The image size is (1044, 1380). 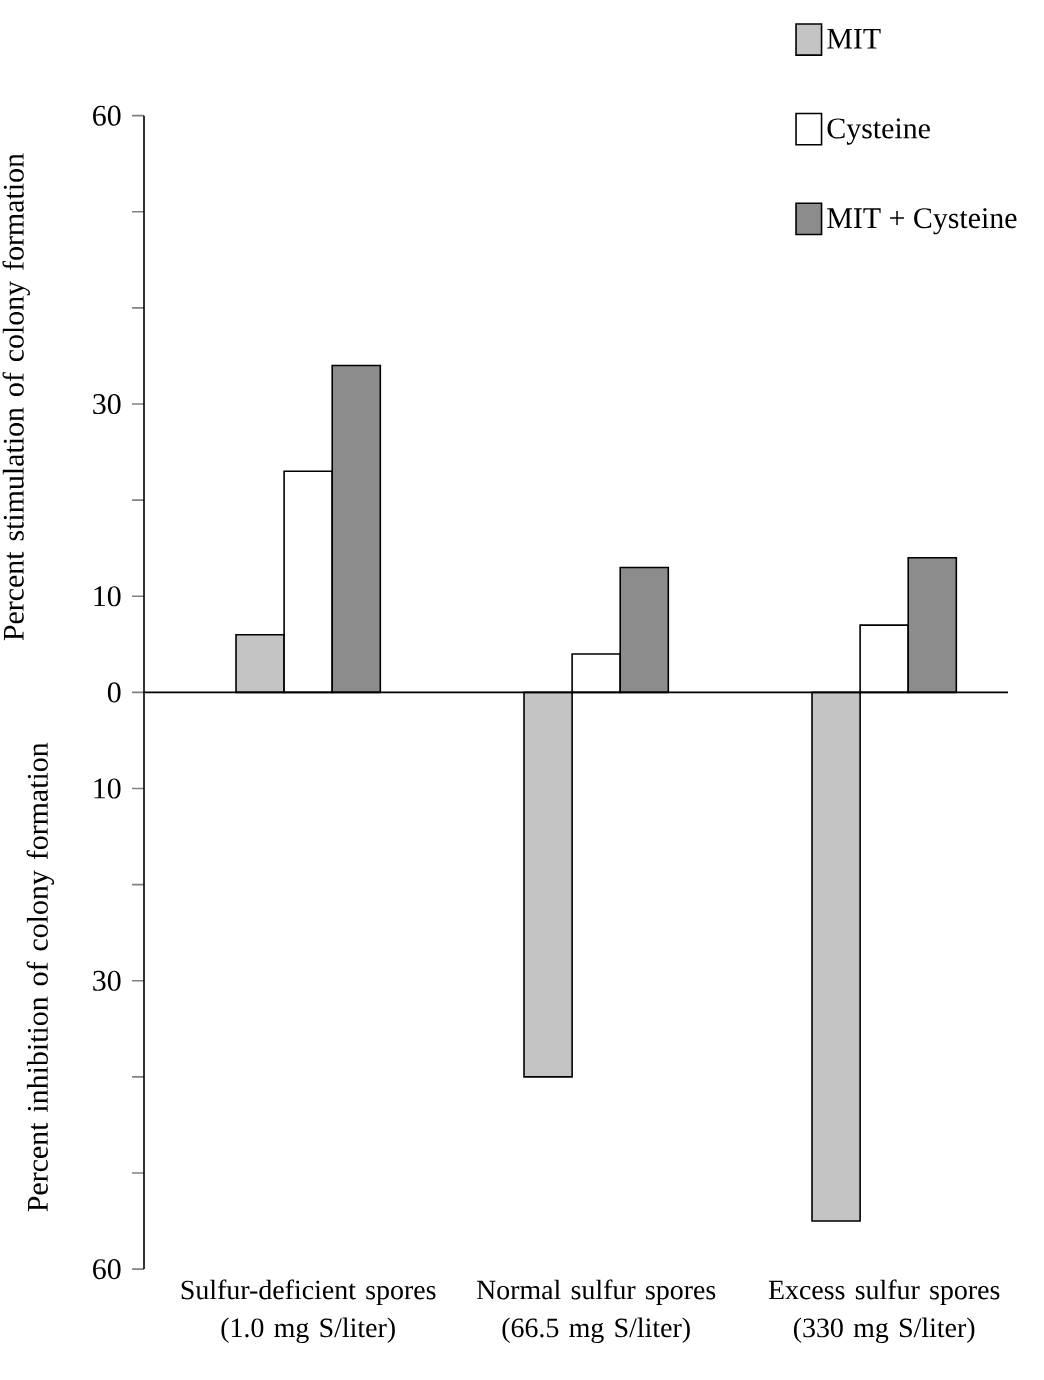 What do you see at coordinates (884, 1311) in the screenshot?
I see `x-tick-label: Excess sulfur spores (330 mg S/liter)` at bounding box center [884, 1311].